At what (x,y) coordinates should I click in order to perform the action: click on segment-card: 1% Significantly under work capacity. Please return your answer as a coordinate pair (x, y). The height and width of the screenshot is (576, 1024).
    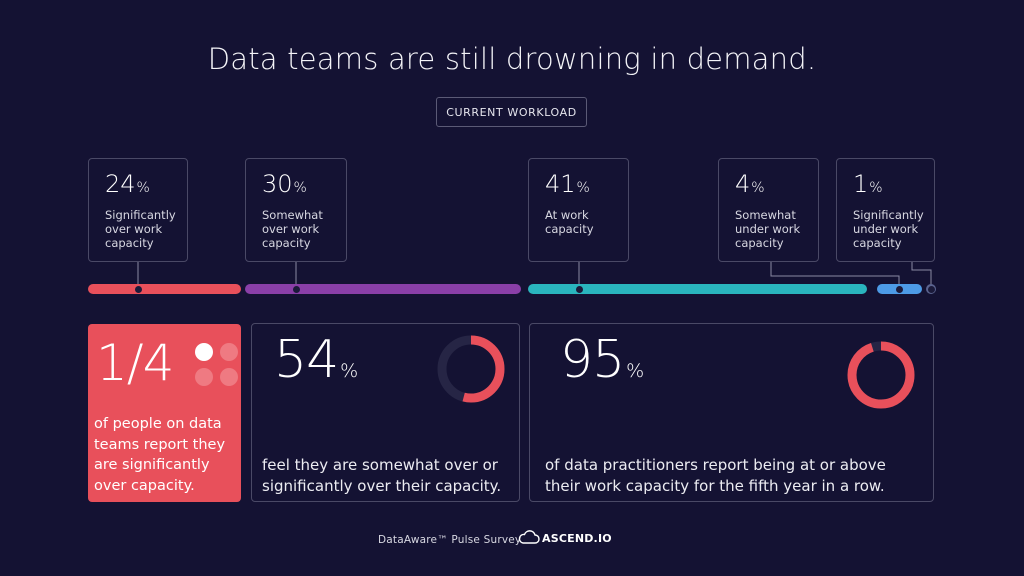
    Looking at the image, I should click on (885, 210).